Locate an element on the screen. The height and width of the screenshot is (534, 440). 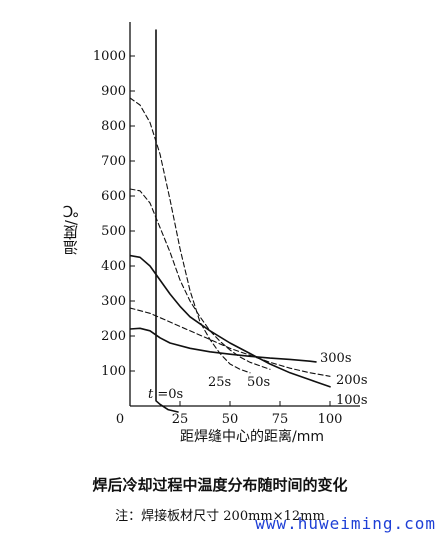
curve-label-300s: 300s is located at coordinates (335, 358).